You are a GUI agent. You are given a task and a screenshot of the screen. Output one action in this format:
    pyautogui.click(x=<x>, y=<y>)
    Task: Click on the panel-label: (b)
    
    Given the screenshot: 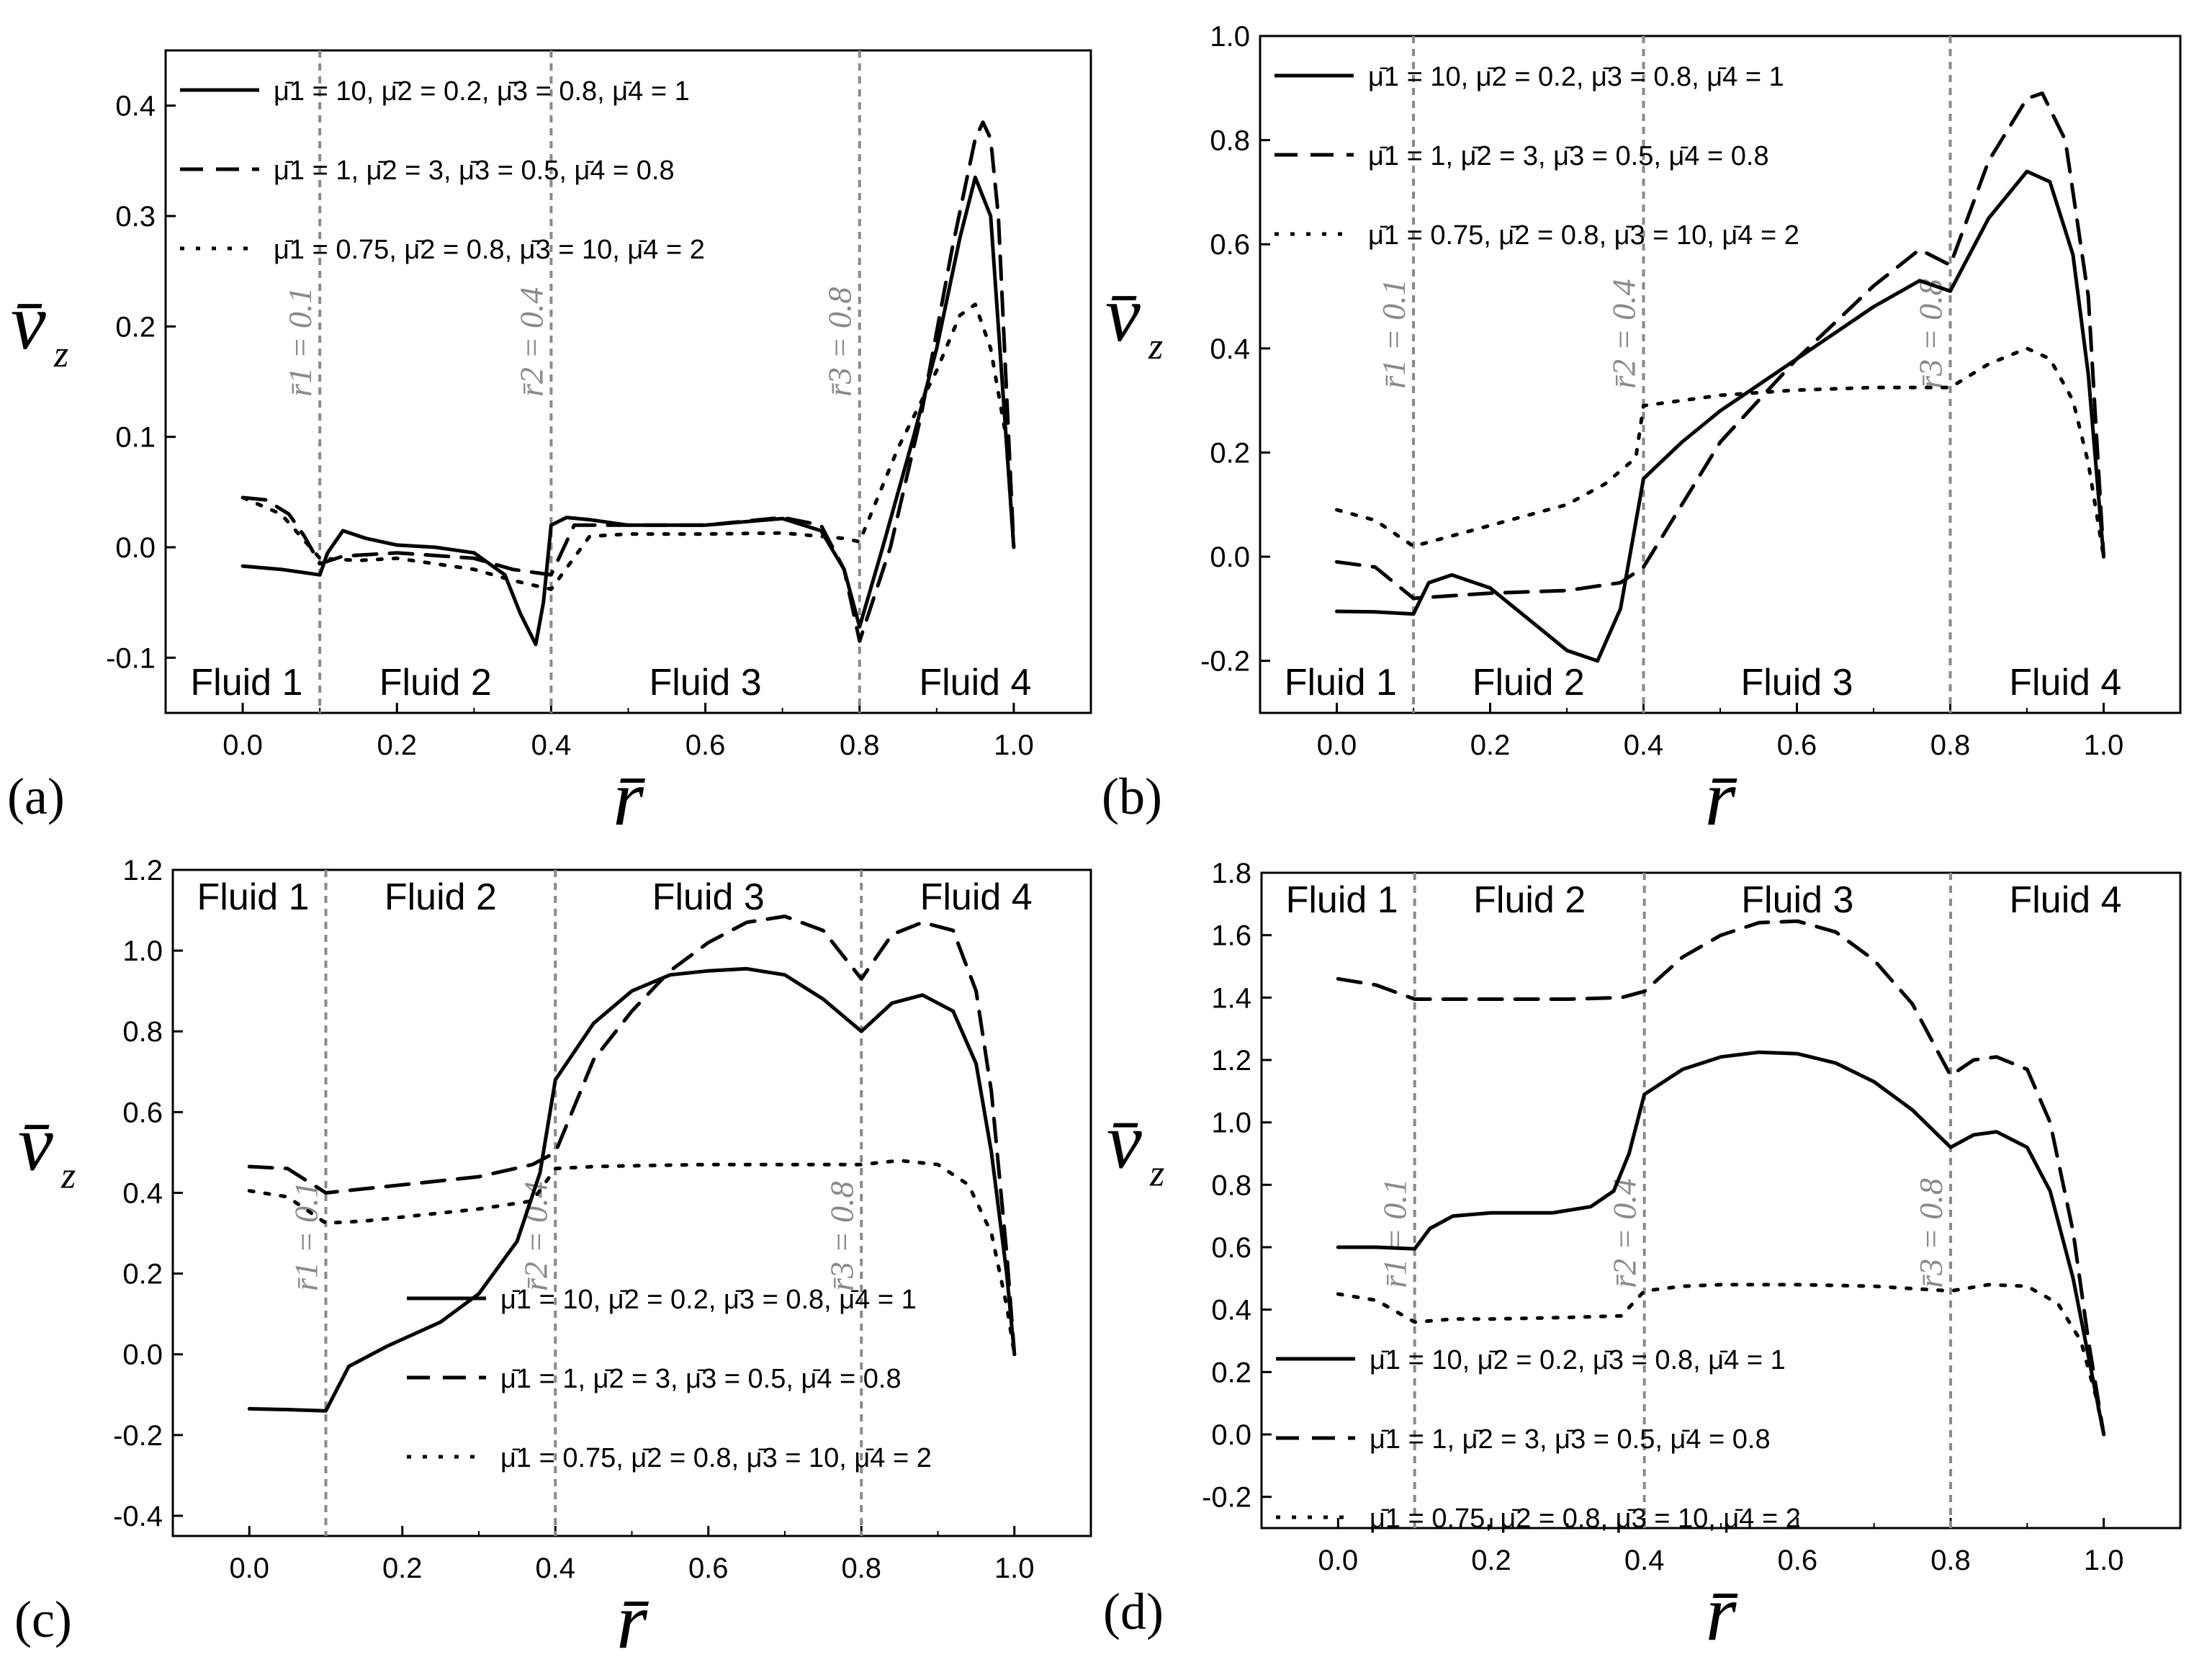 What is the action you would take?
    pyautogui.click(x=1132, y=796)
    